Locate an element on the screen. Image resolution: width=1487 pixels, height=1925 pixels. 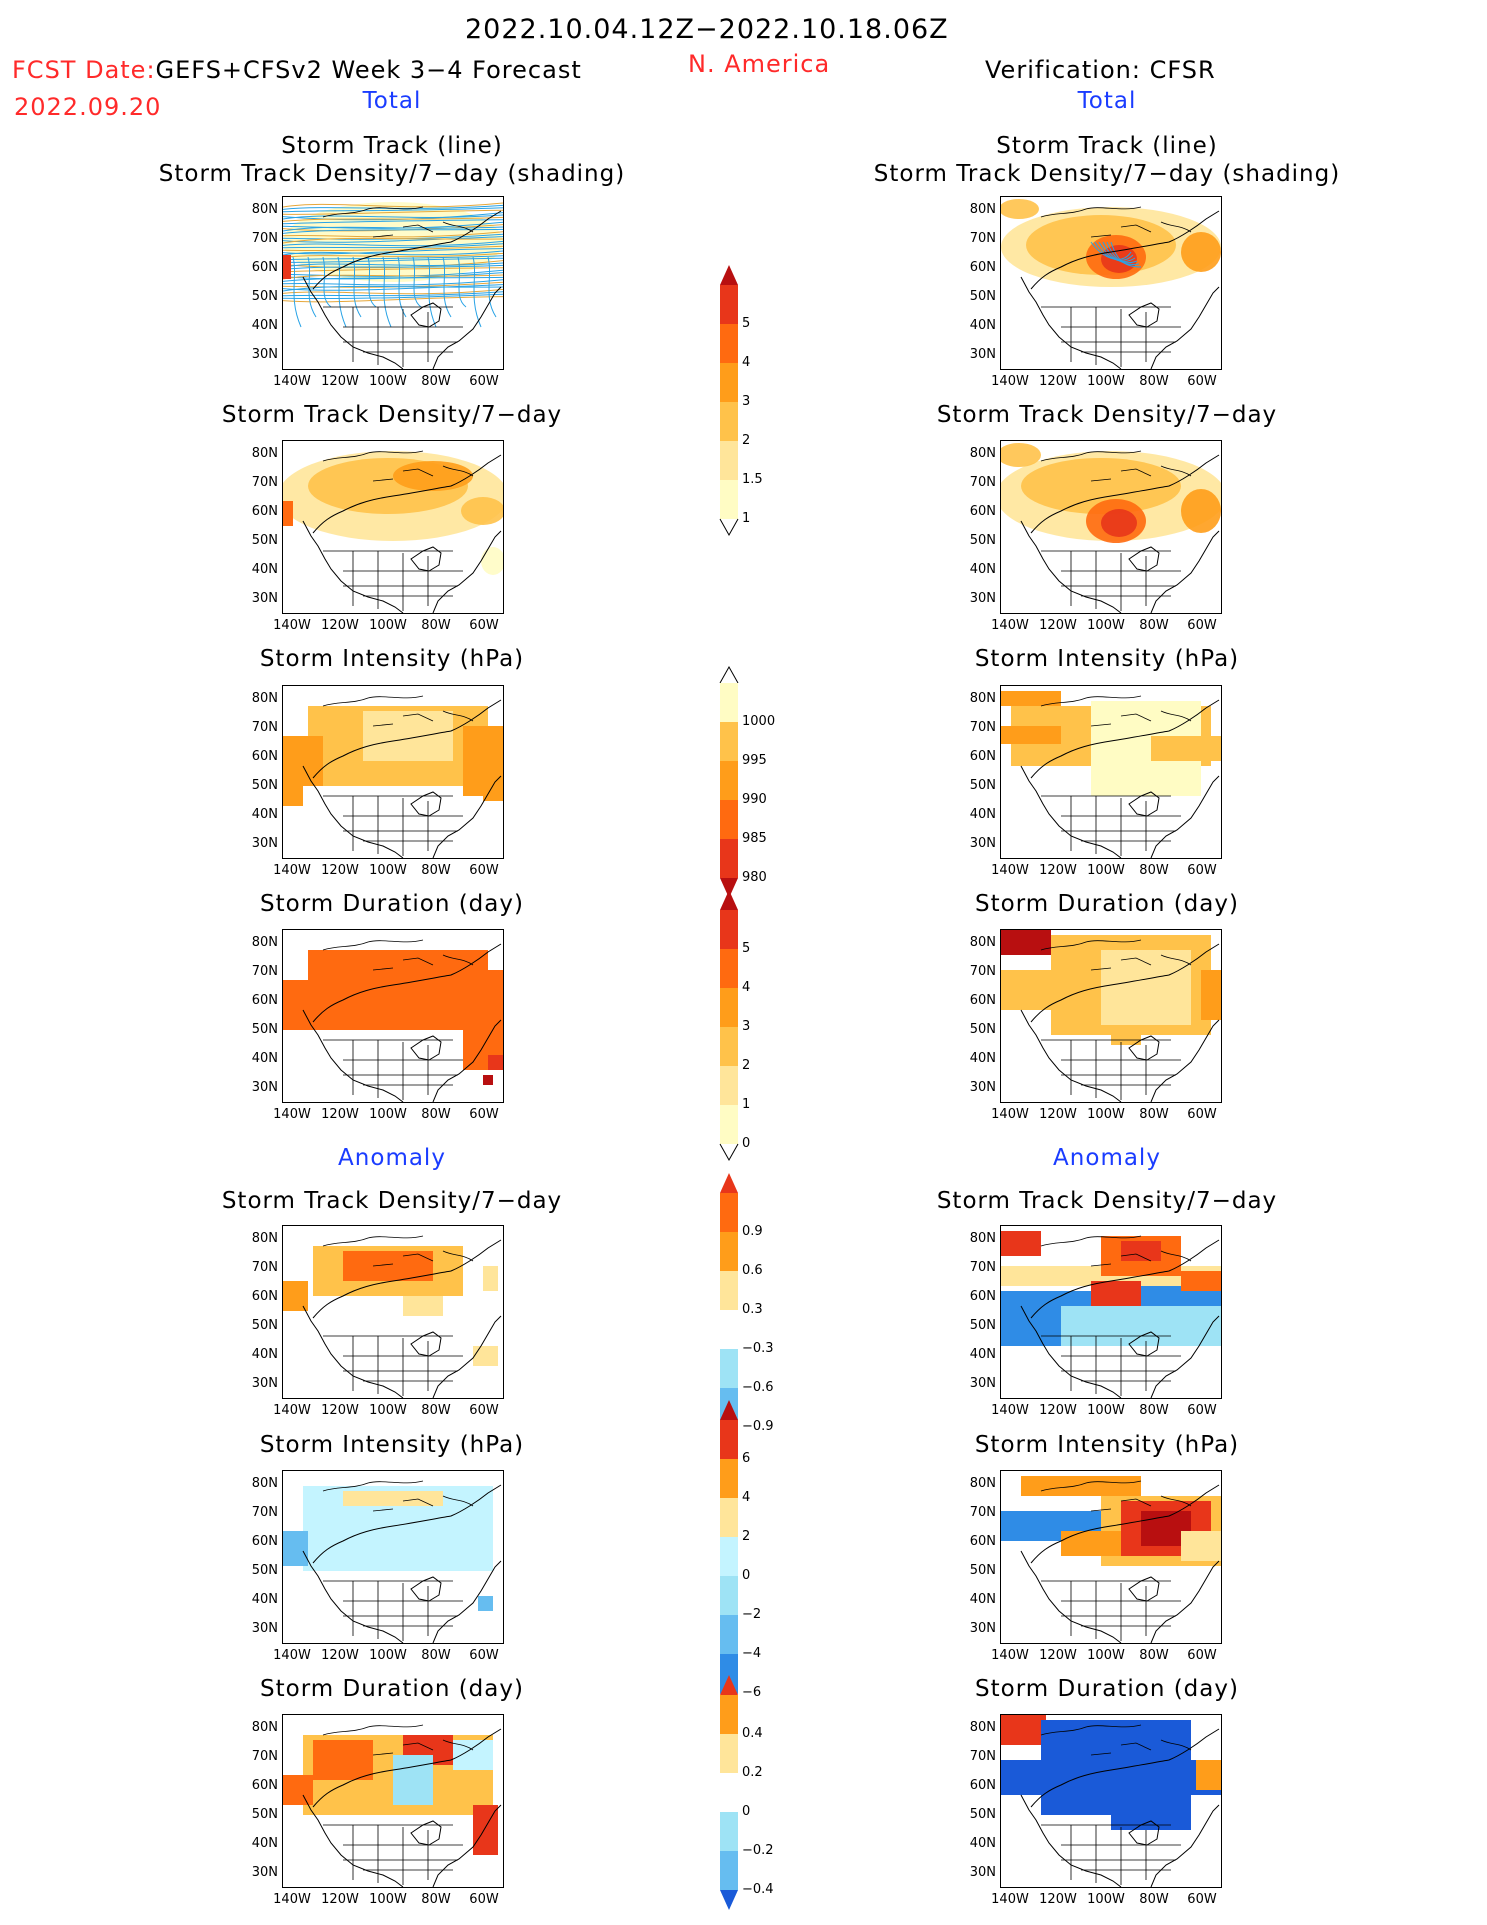
colorbar-label: −2 is located at coordinates (752, 1614).